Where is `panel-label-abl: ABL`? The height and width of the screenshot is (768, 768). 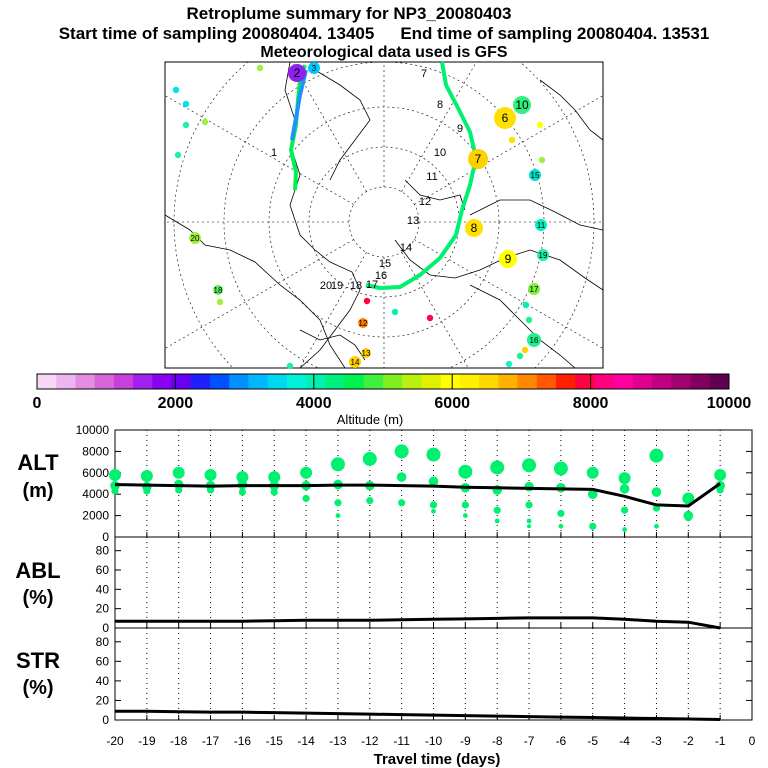 panel-label-abl: ABL is located at coordinates (37, 570).